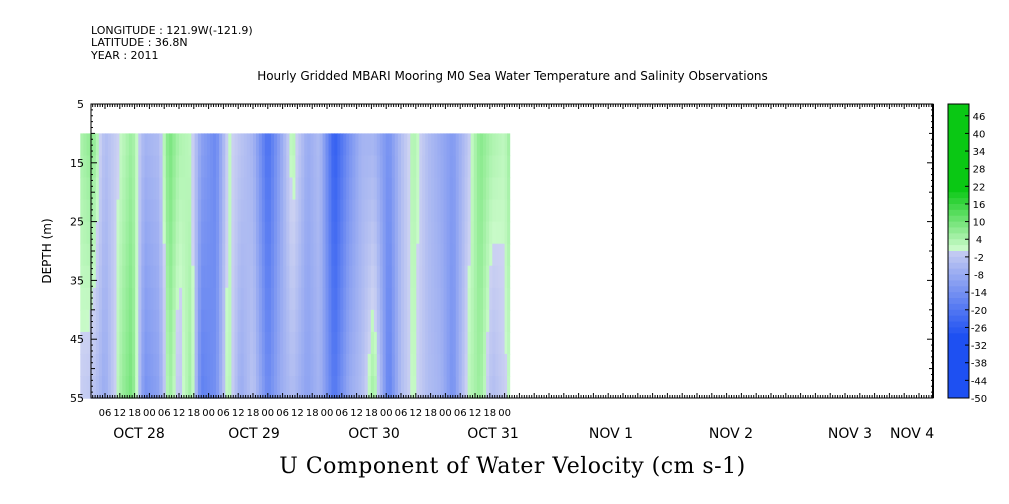 This screenshot has height=504, width=1009. I want to click on colorbar-tick-label: 46, so click(979, 117).